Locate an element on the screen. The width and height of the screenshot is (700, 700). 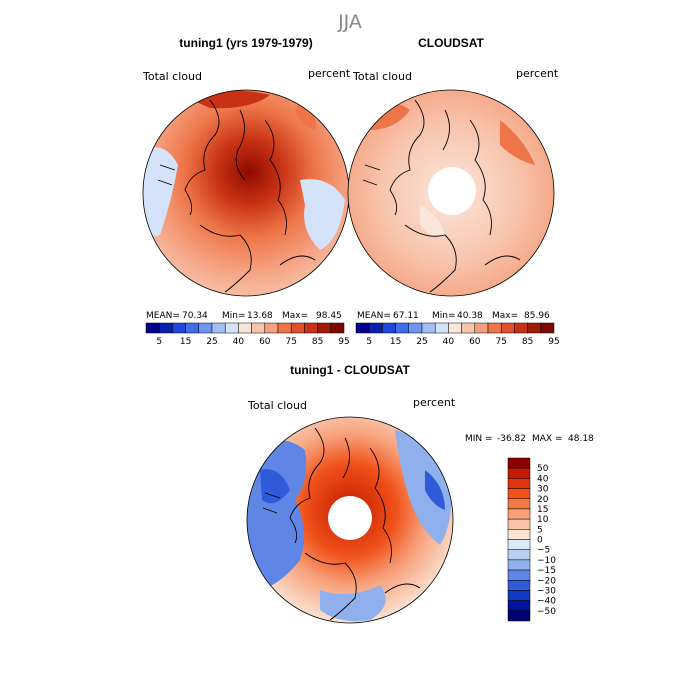
panel-b-polar-gap is located at coordinates (452, 191).